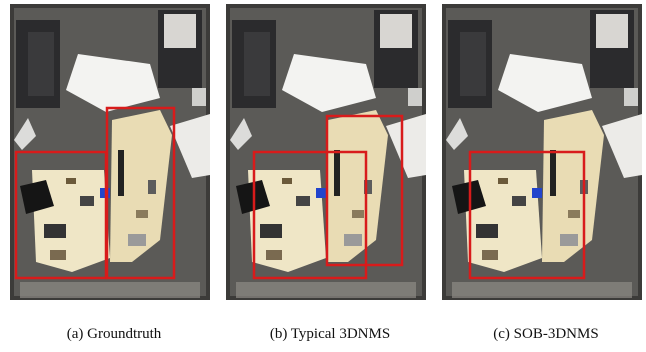 The width and height of the screenshot is (646, 352). I want to click on panel-caption: (c) SOB-3DNMS, so click(546, 334).